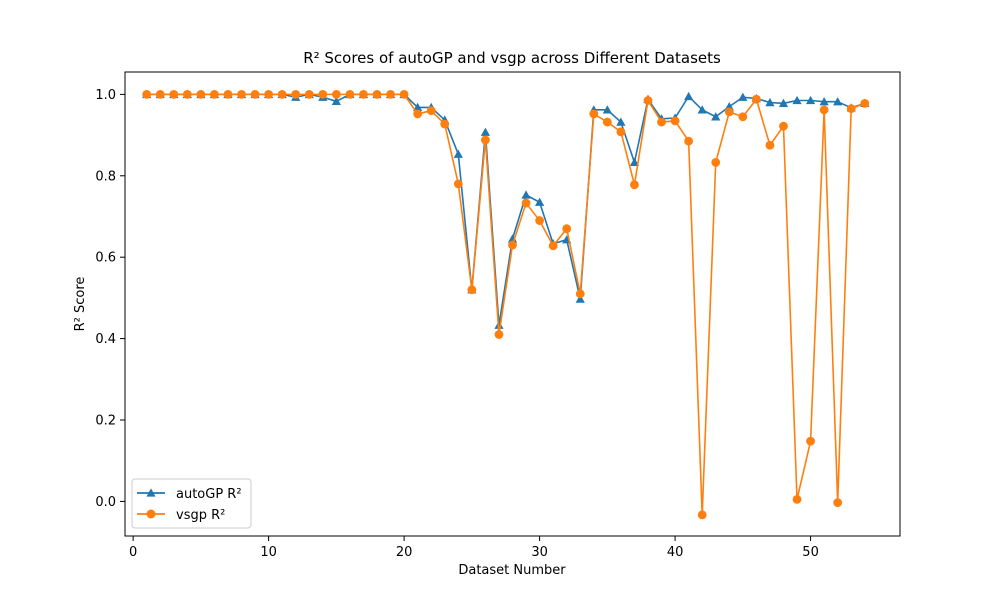 The height and width of the screenshot is (600, 1000). What do you see at coordinates (404, 552) in the screenshot?
I see `x-tick-label: 20` at bounding box center [404, 552].